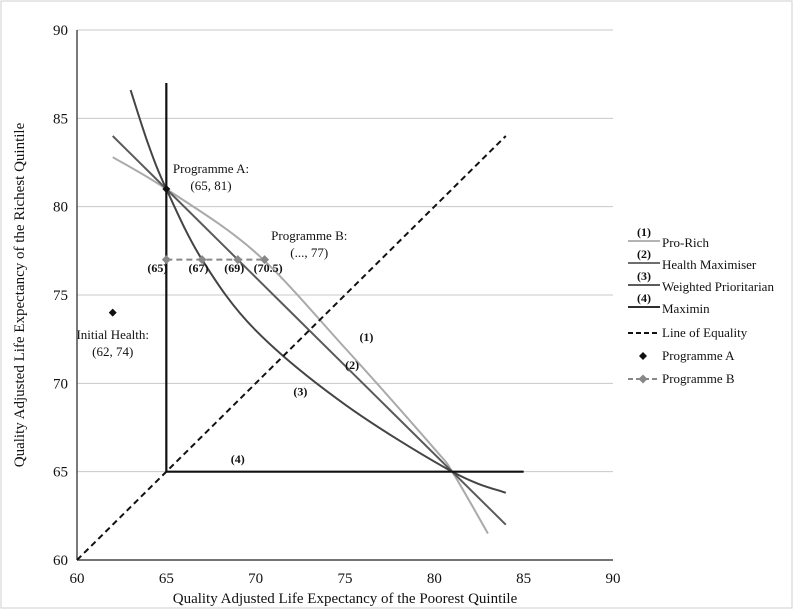  I want to click on y-tick-label: 60, so click(60, 561).